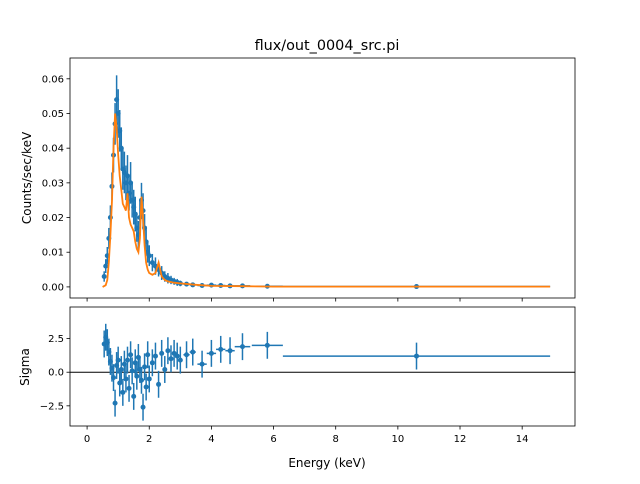  I want to click on x-tick-label: 8, so click(336, 439).